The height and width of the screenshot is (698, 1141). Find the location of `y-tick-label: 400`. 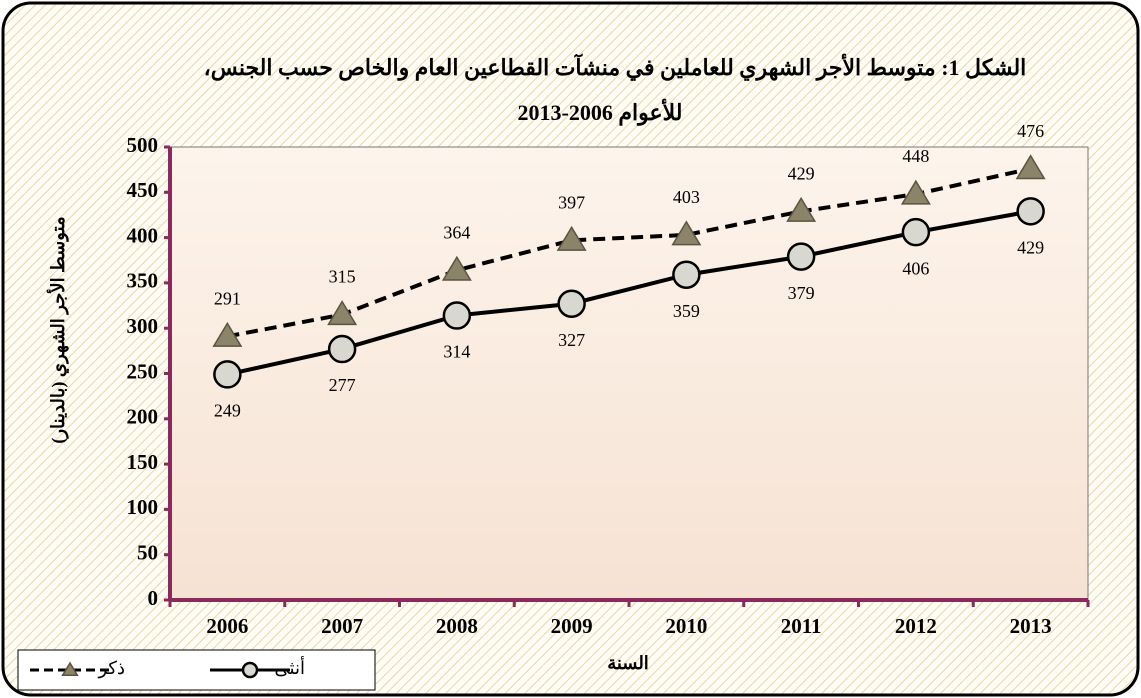

y-tick-label: 400 is located at coordinates (143, 235).